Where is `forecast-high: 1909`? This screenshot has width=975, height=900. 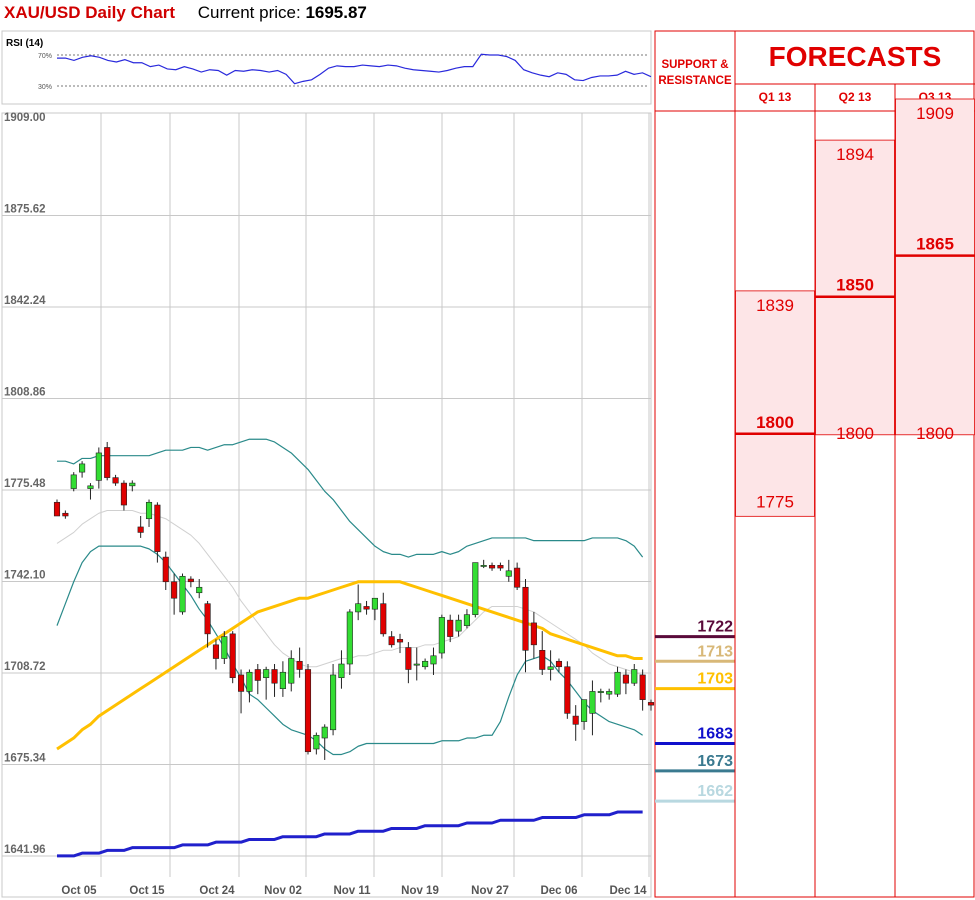
forecast-high: 1909 is located at coordinates (935, 113).